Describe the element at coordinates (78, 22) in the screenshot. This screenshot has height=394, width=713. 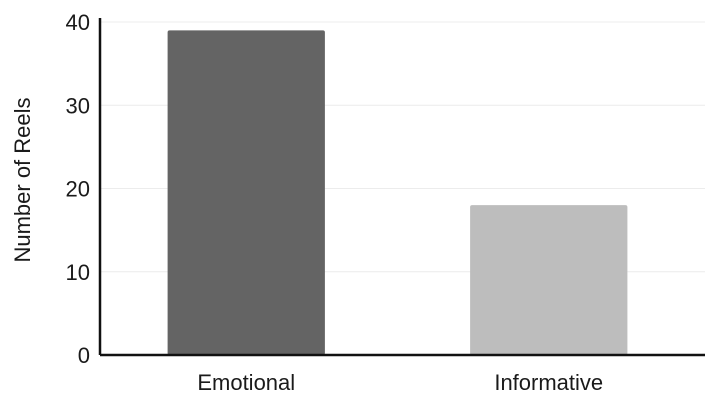
I see `y-tick-label: 40` at that location.